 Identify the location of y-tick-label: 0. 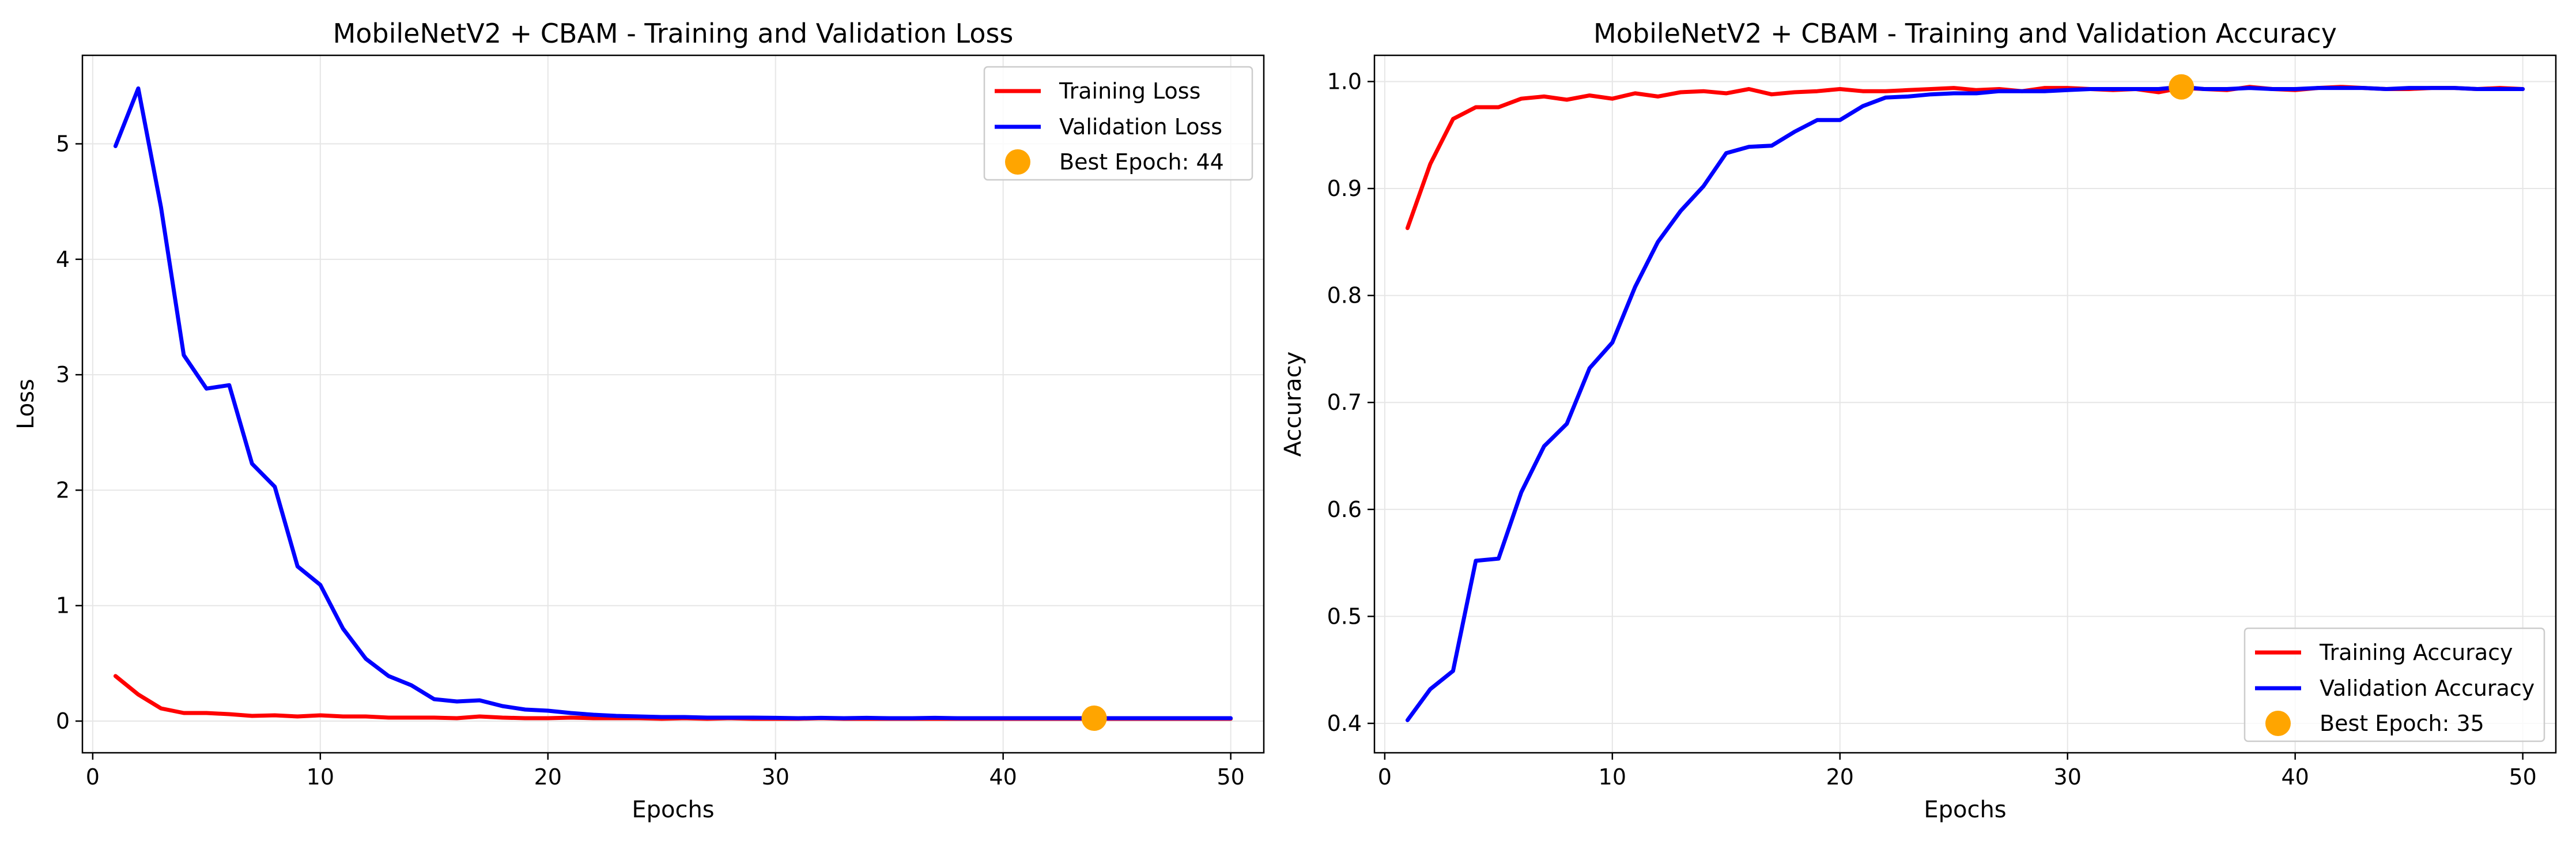
(63, 721).